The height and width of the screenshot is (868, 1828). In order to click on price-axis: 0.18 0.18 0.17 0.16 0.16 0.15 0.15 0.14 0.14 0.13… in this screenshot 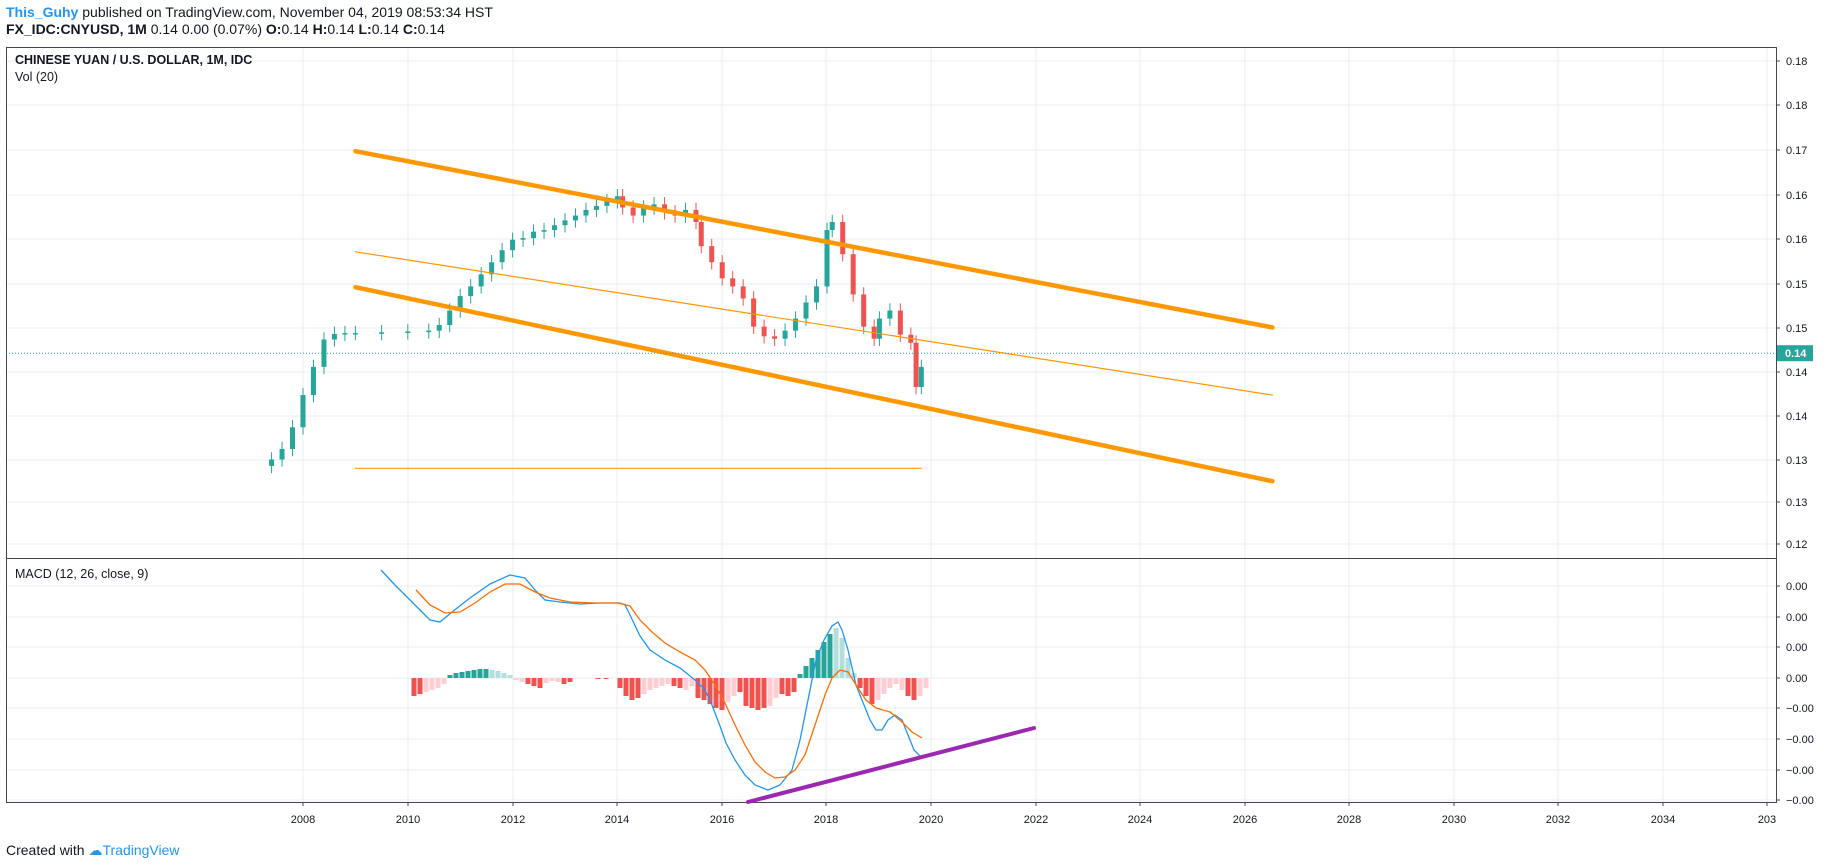, I will do `click(1794, 303)`.